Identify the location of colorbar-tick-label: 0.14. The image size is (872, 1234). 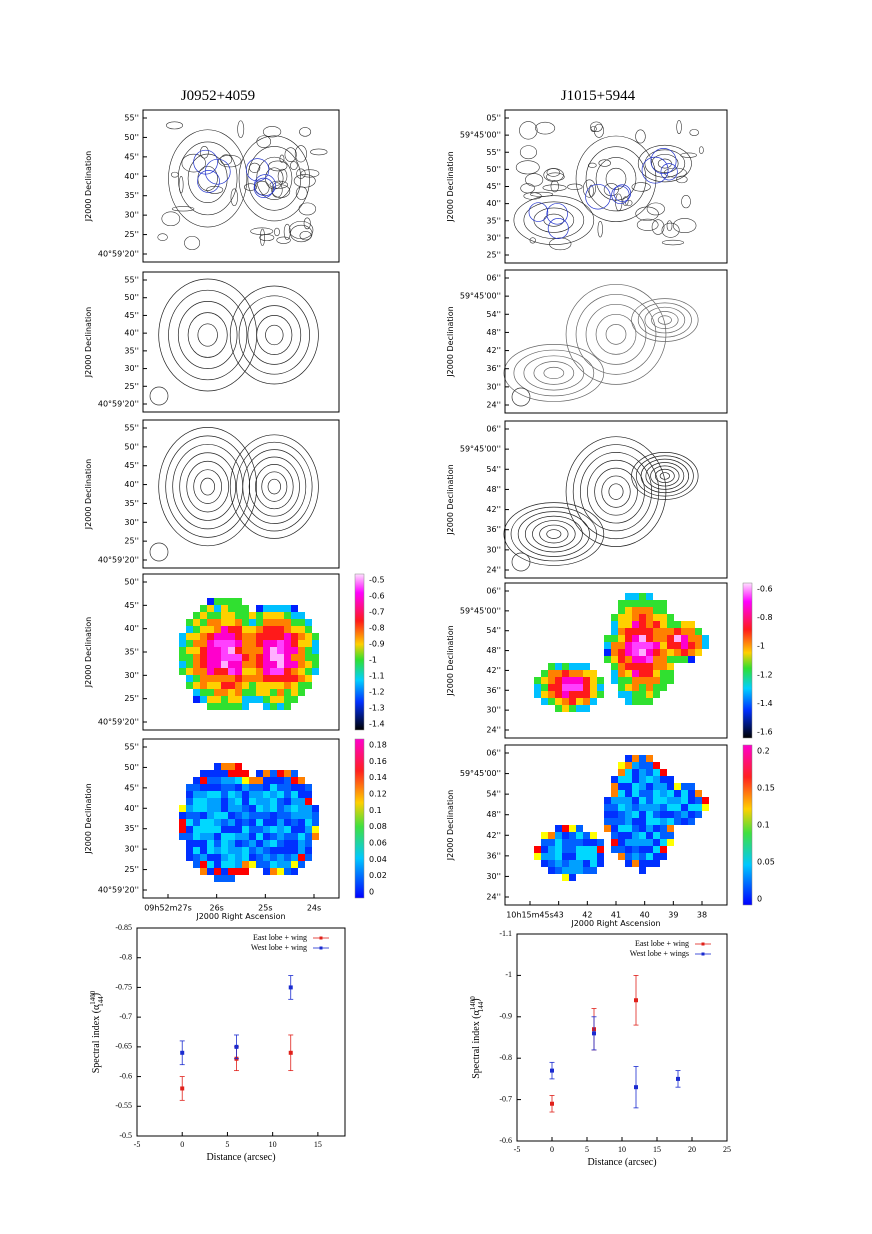
(378, 777).